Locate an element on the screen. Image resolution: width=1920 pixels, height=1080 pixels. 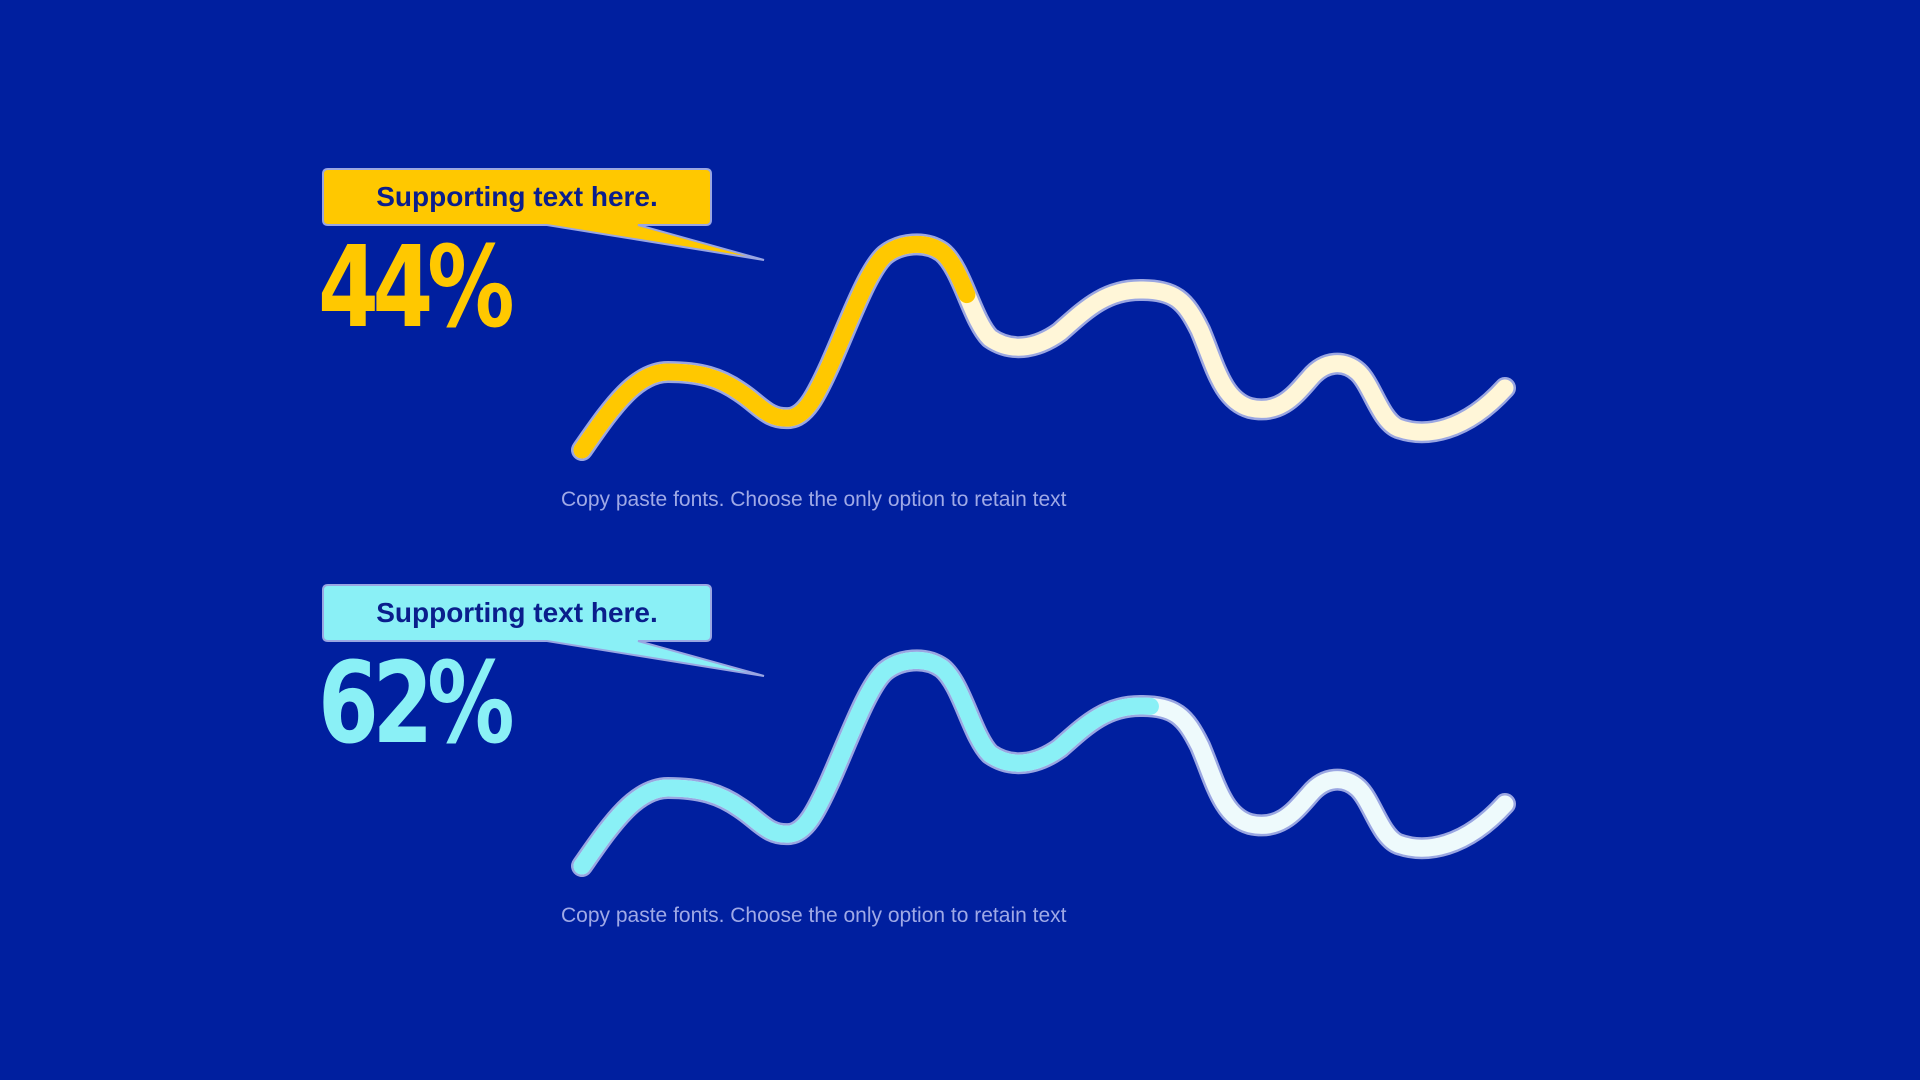
percent-value: 44% is located at coordinates (416, 288).